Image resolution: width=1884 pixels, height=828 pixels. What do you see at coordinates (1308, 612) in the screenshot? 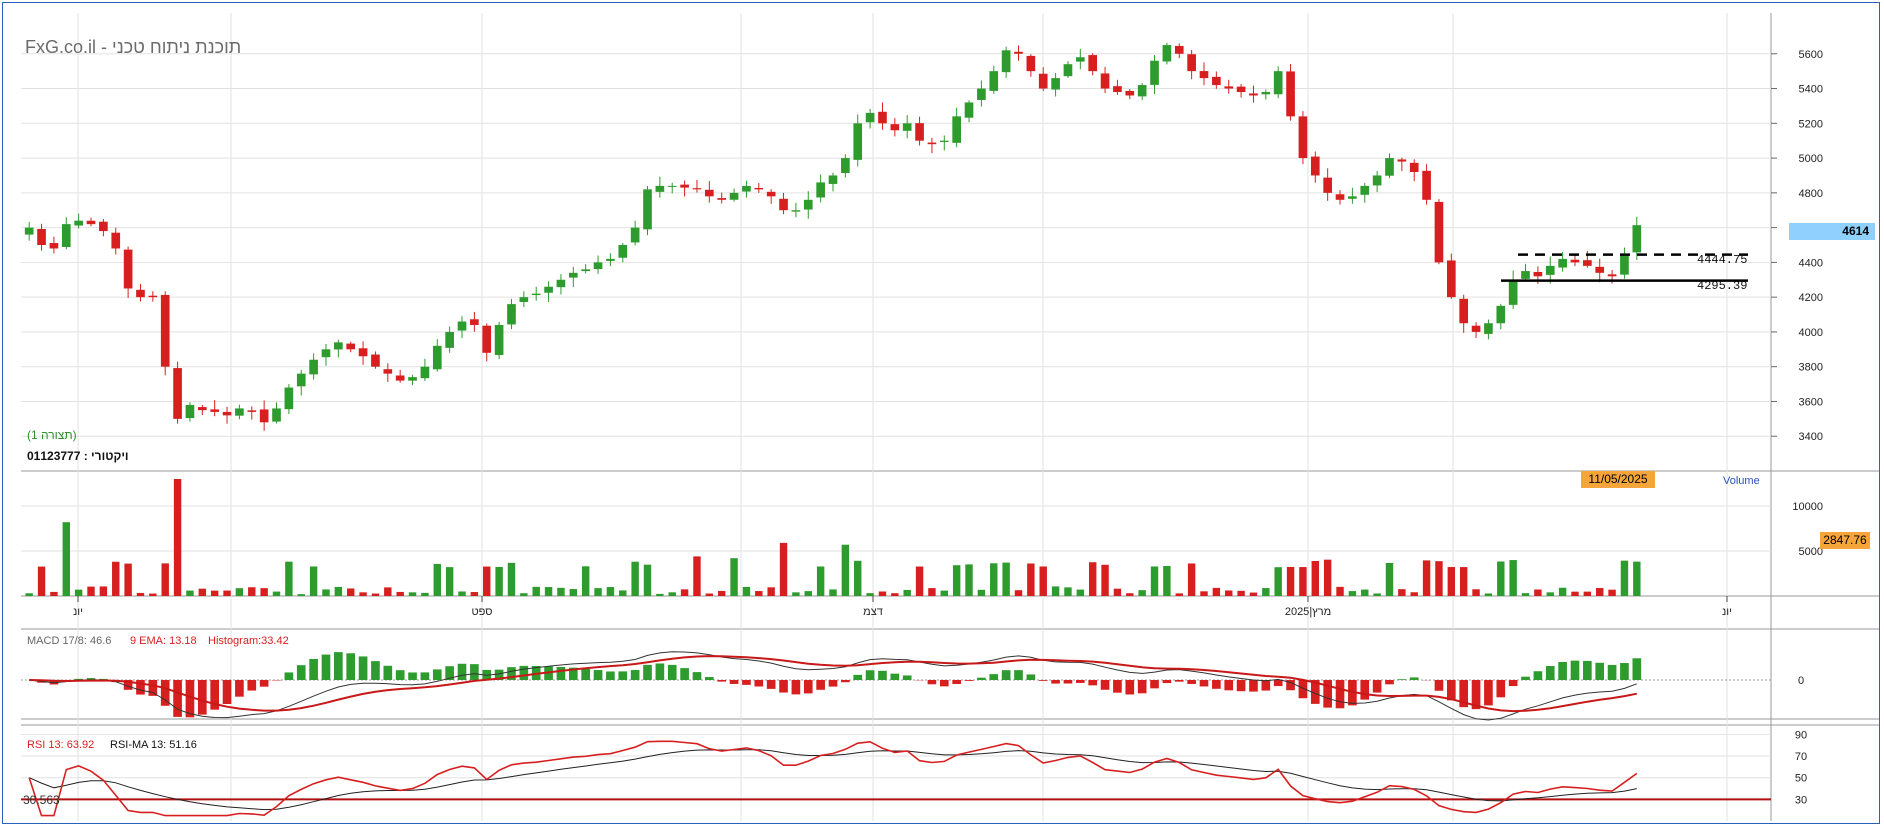
I see `x-tick-label-3: מרץ|2025` at bounding box center [1308, 612].